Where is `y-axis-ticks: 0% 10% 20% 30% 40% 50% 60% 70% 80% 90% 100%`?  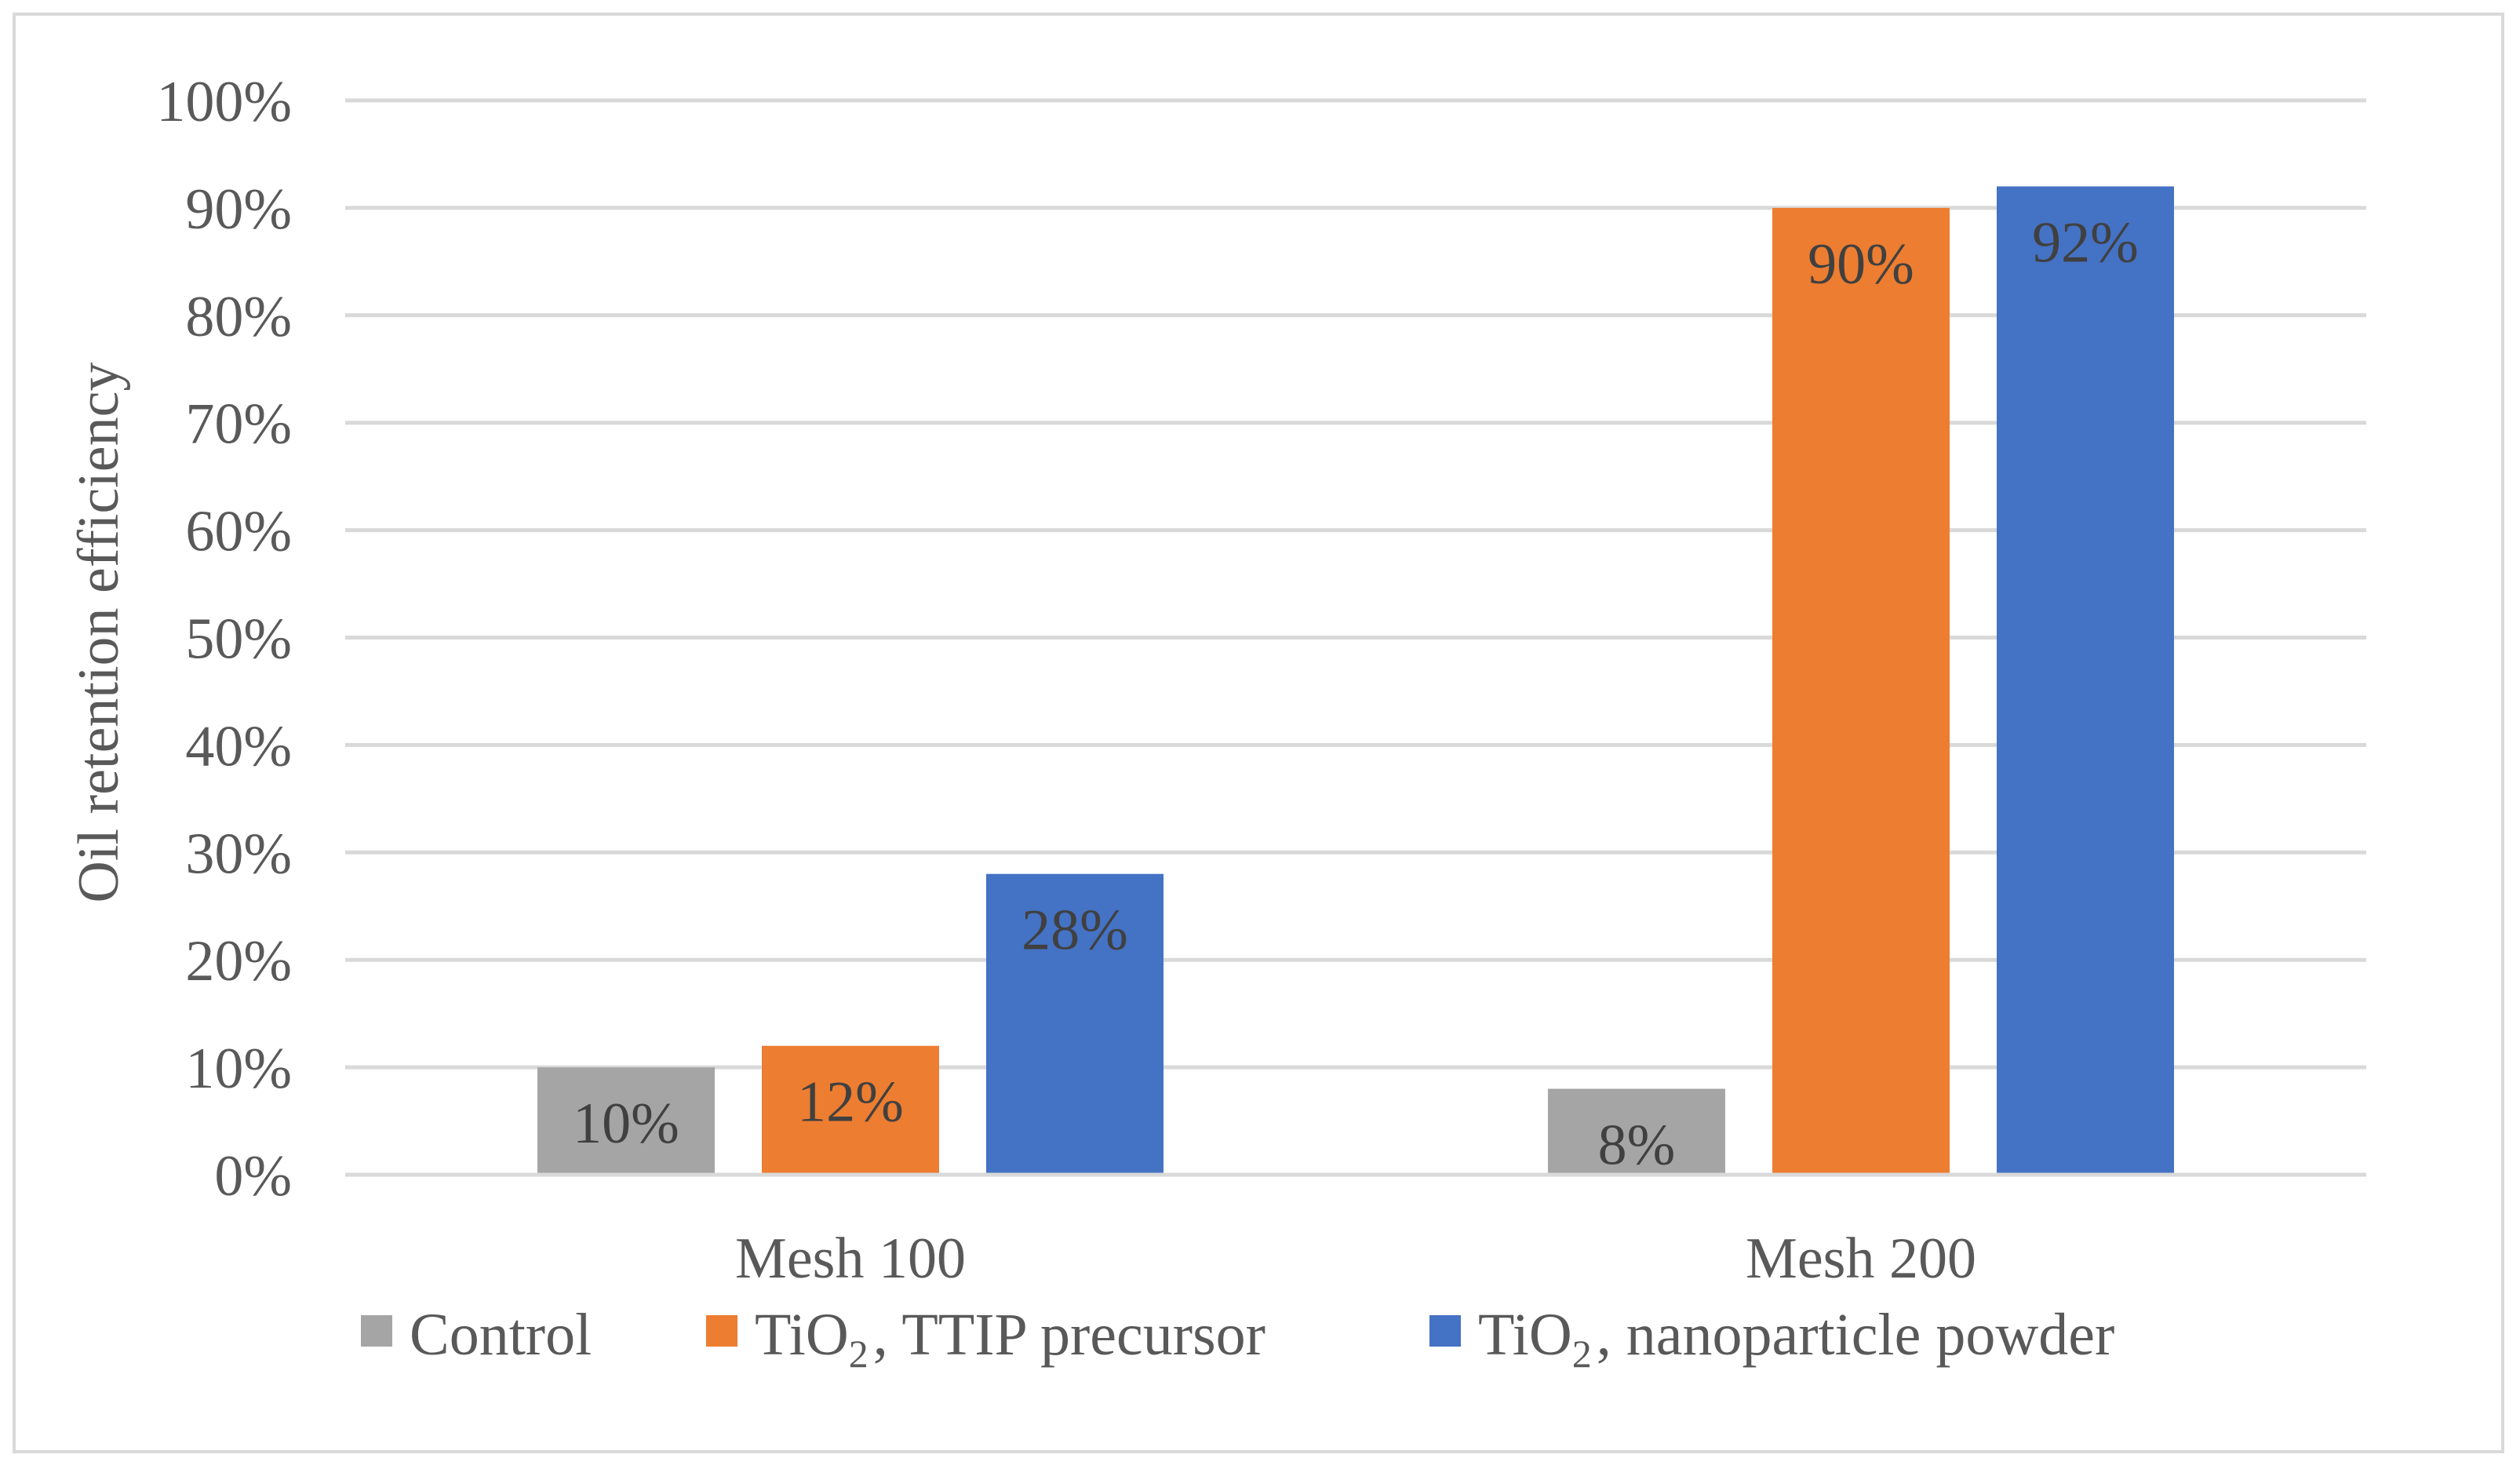
y-axis-ticks: 0% 10% 20% 30% 40% 50% 60% 70% 80% 90% 100% is located at coordinates (224, 639).